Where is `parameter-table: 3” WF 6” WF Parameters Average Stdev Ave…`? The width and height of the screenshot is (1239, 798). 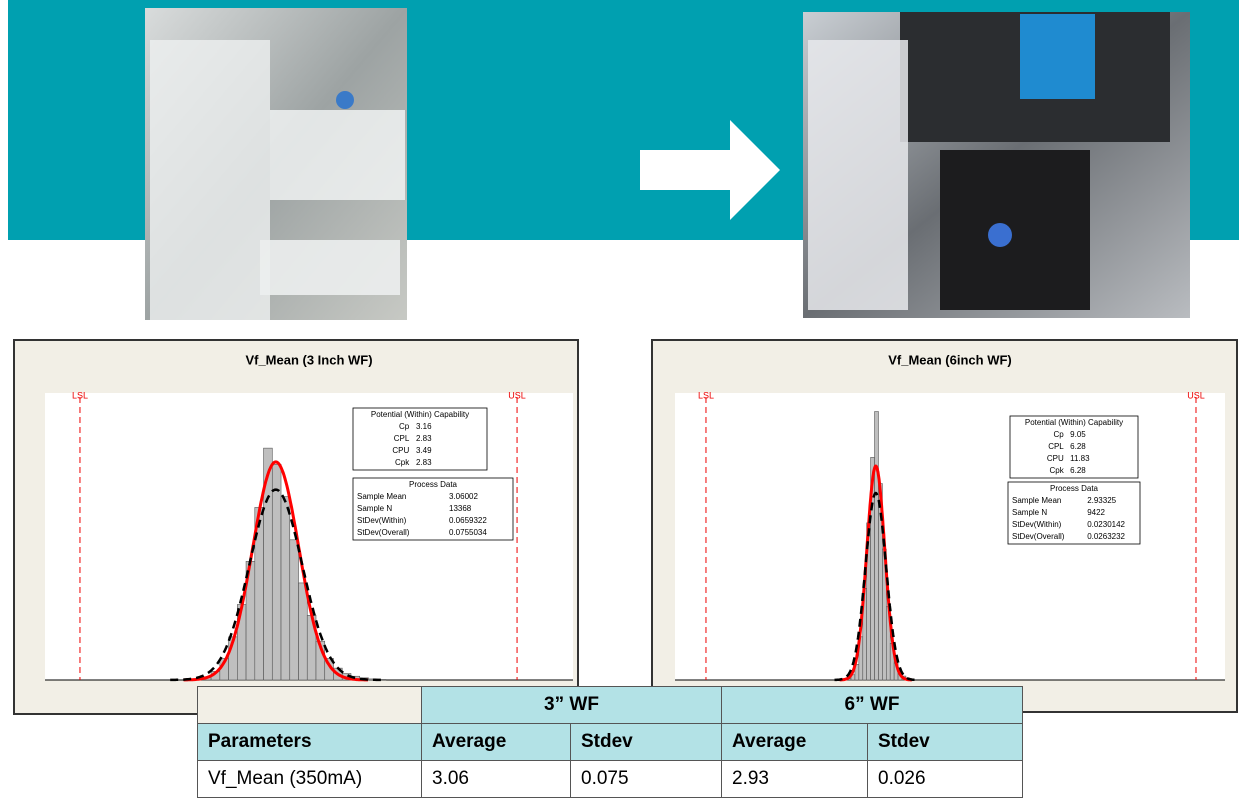
parameter-table: 3” WF 6” WF Parameters Average Stdev Ave… is located at coordinates (610, 742).